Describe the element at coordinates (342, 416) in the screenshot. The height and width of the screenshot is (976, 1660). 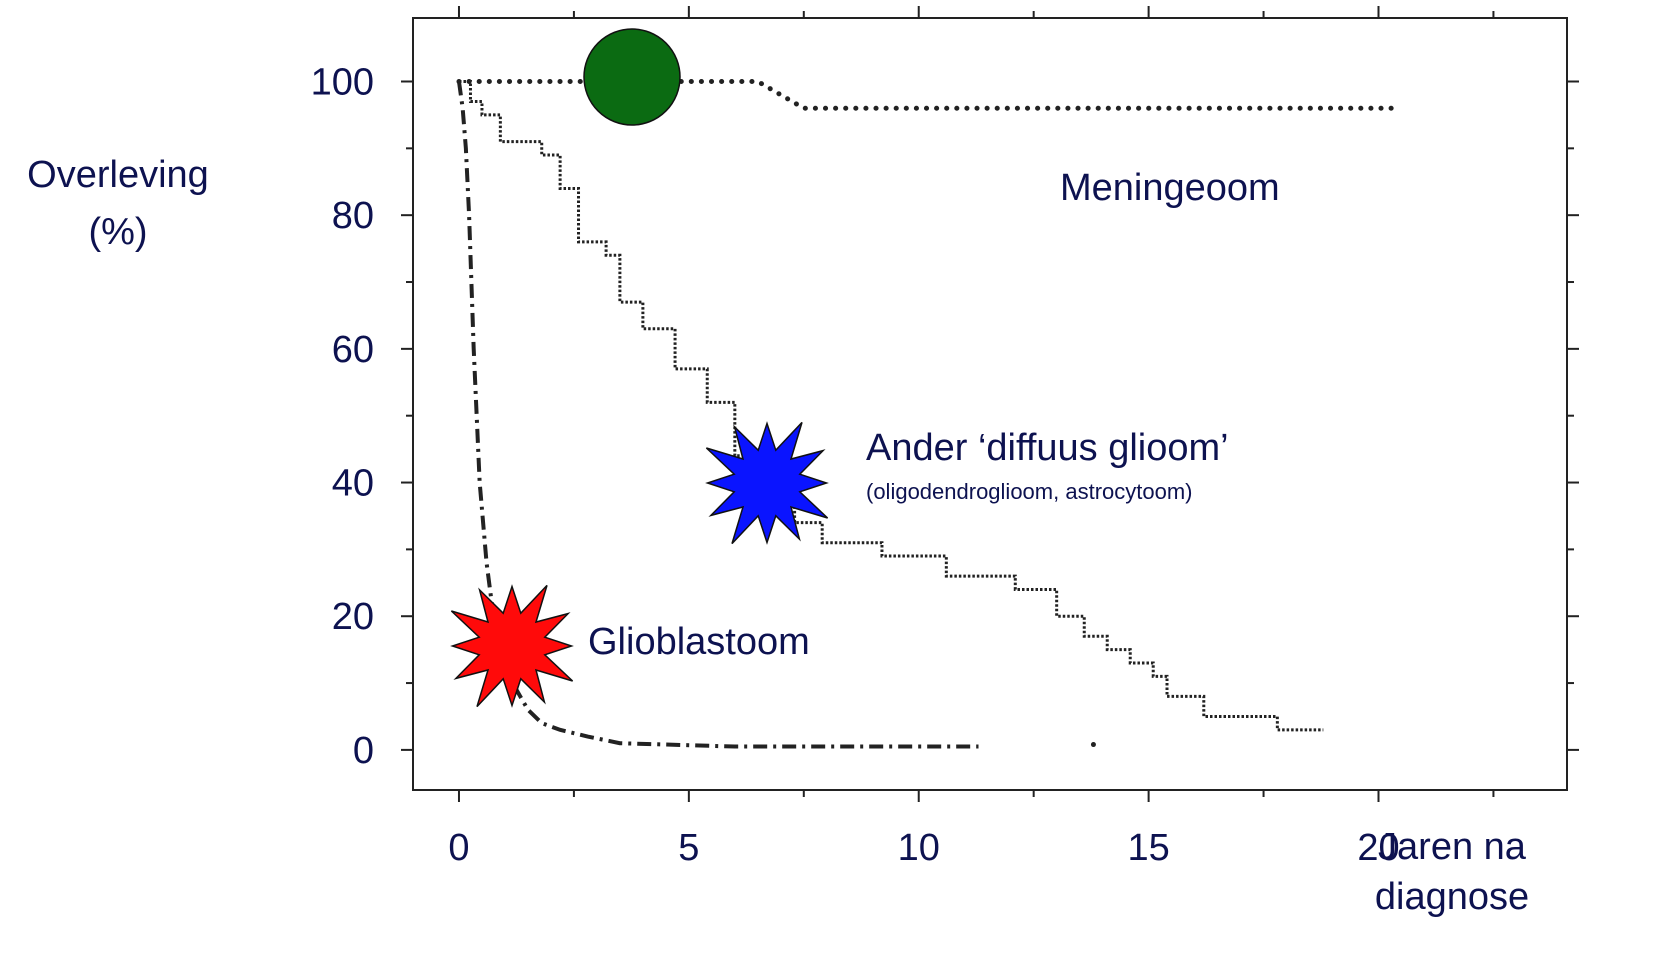
I see `y-tick-labels: 0 20 40 60 80 100` at that location.